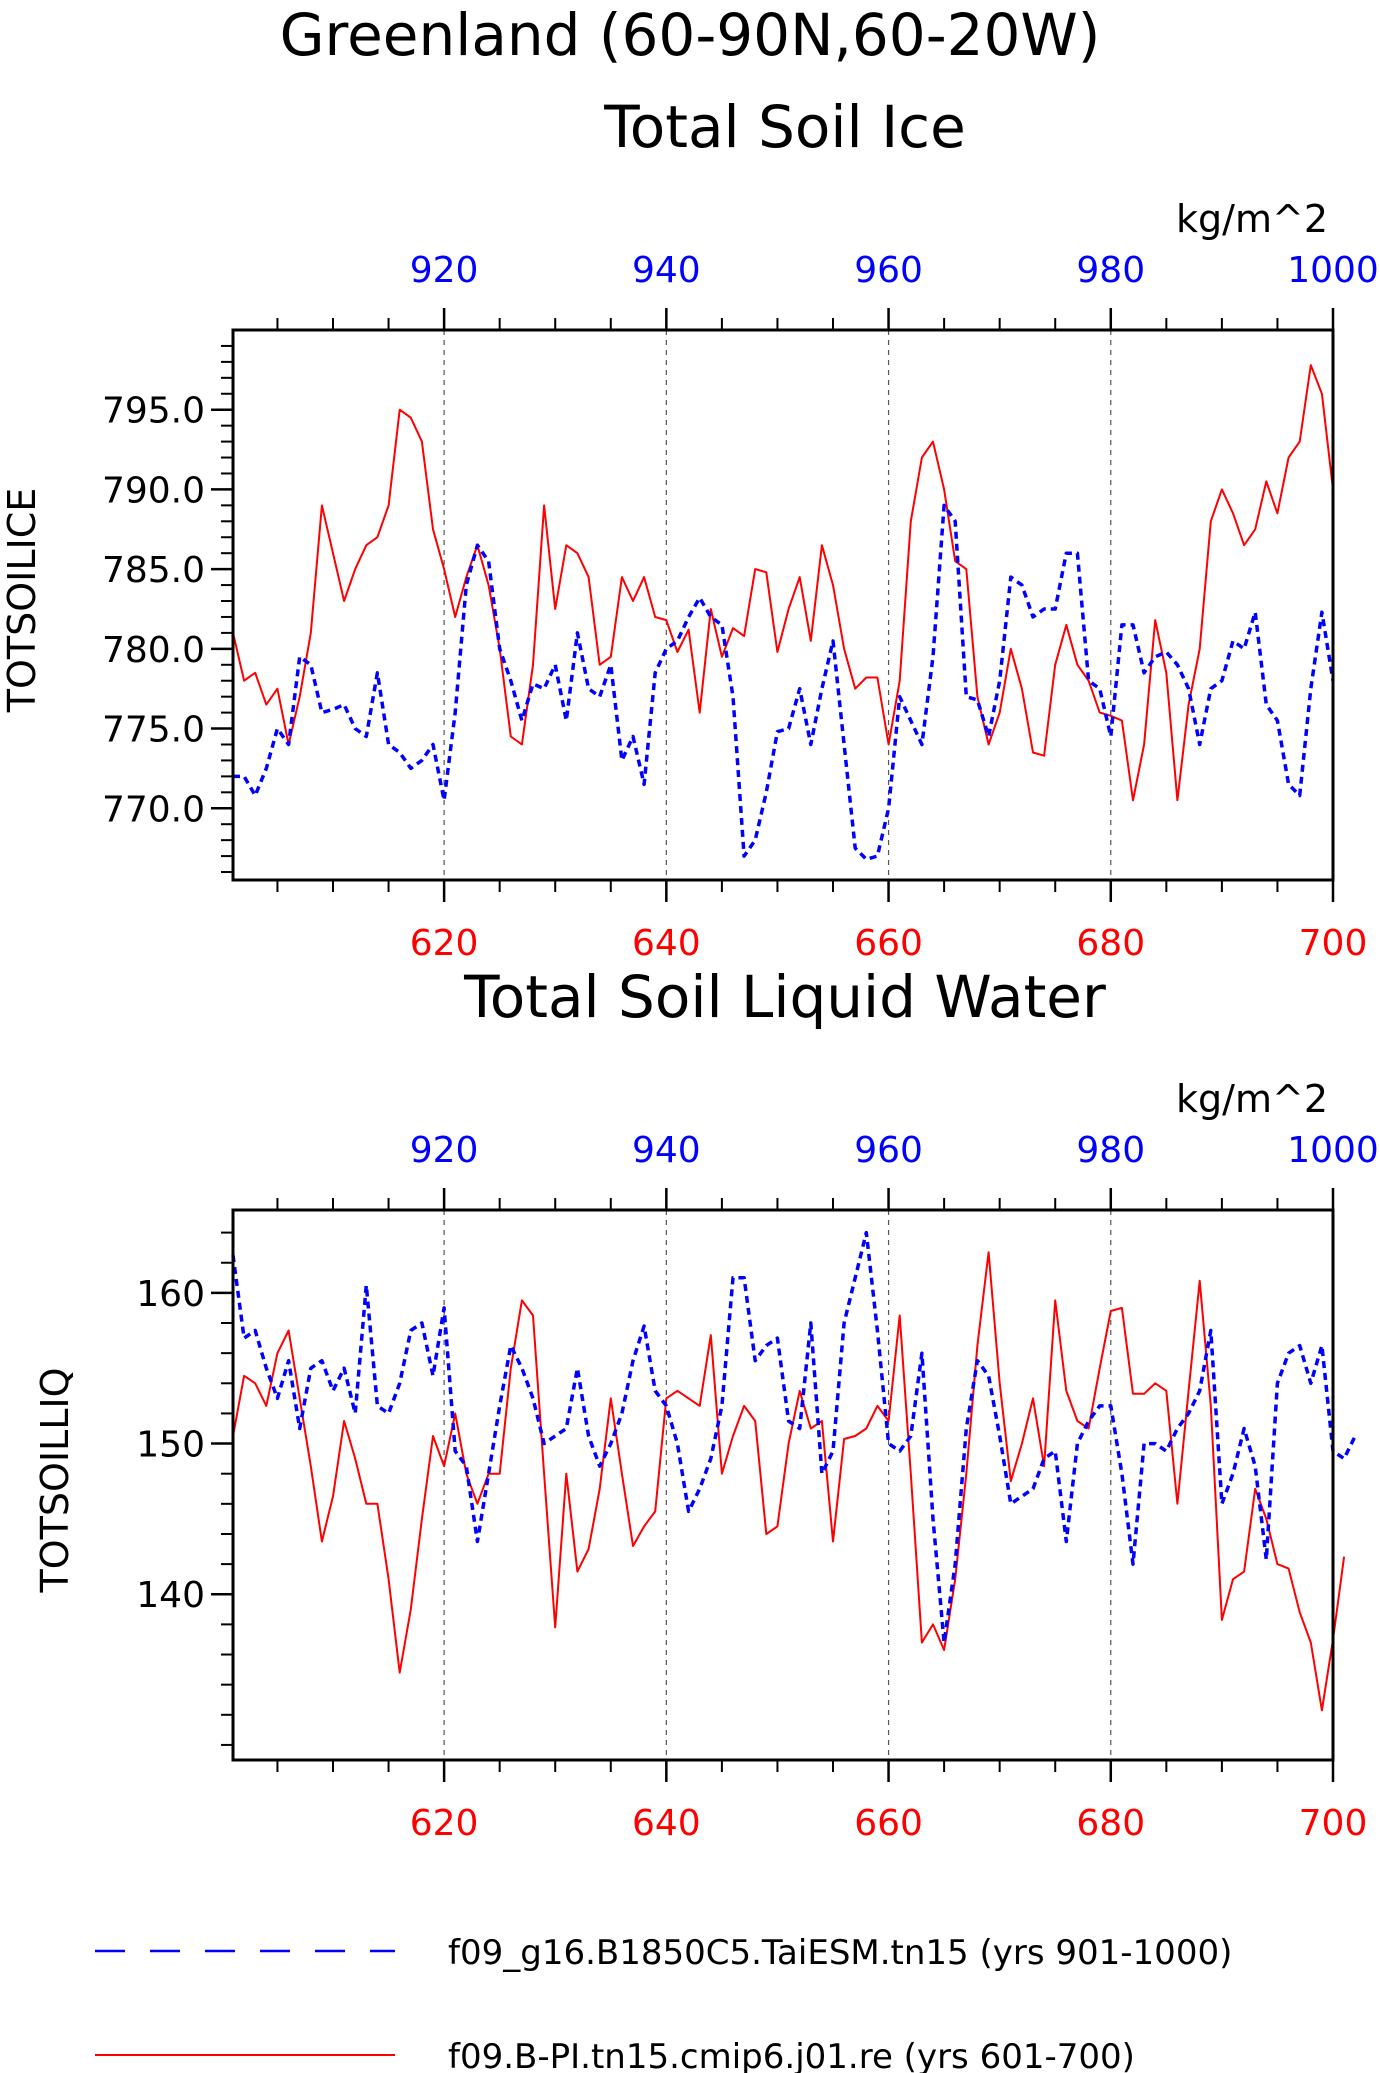  Describe the element at coordinates (153, 490) in the screenshot. I see `y-tick-label: 790.0` at that location.